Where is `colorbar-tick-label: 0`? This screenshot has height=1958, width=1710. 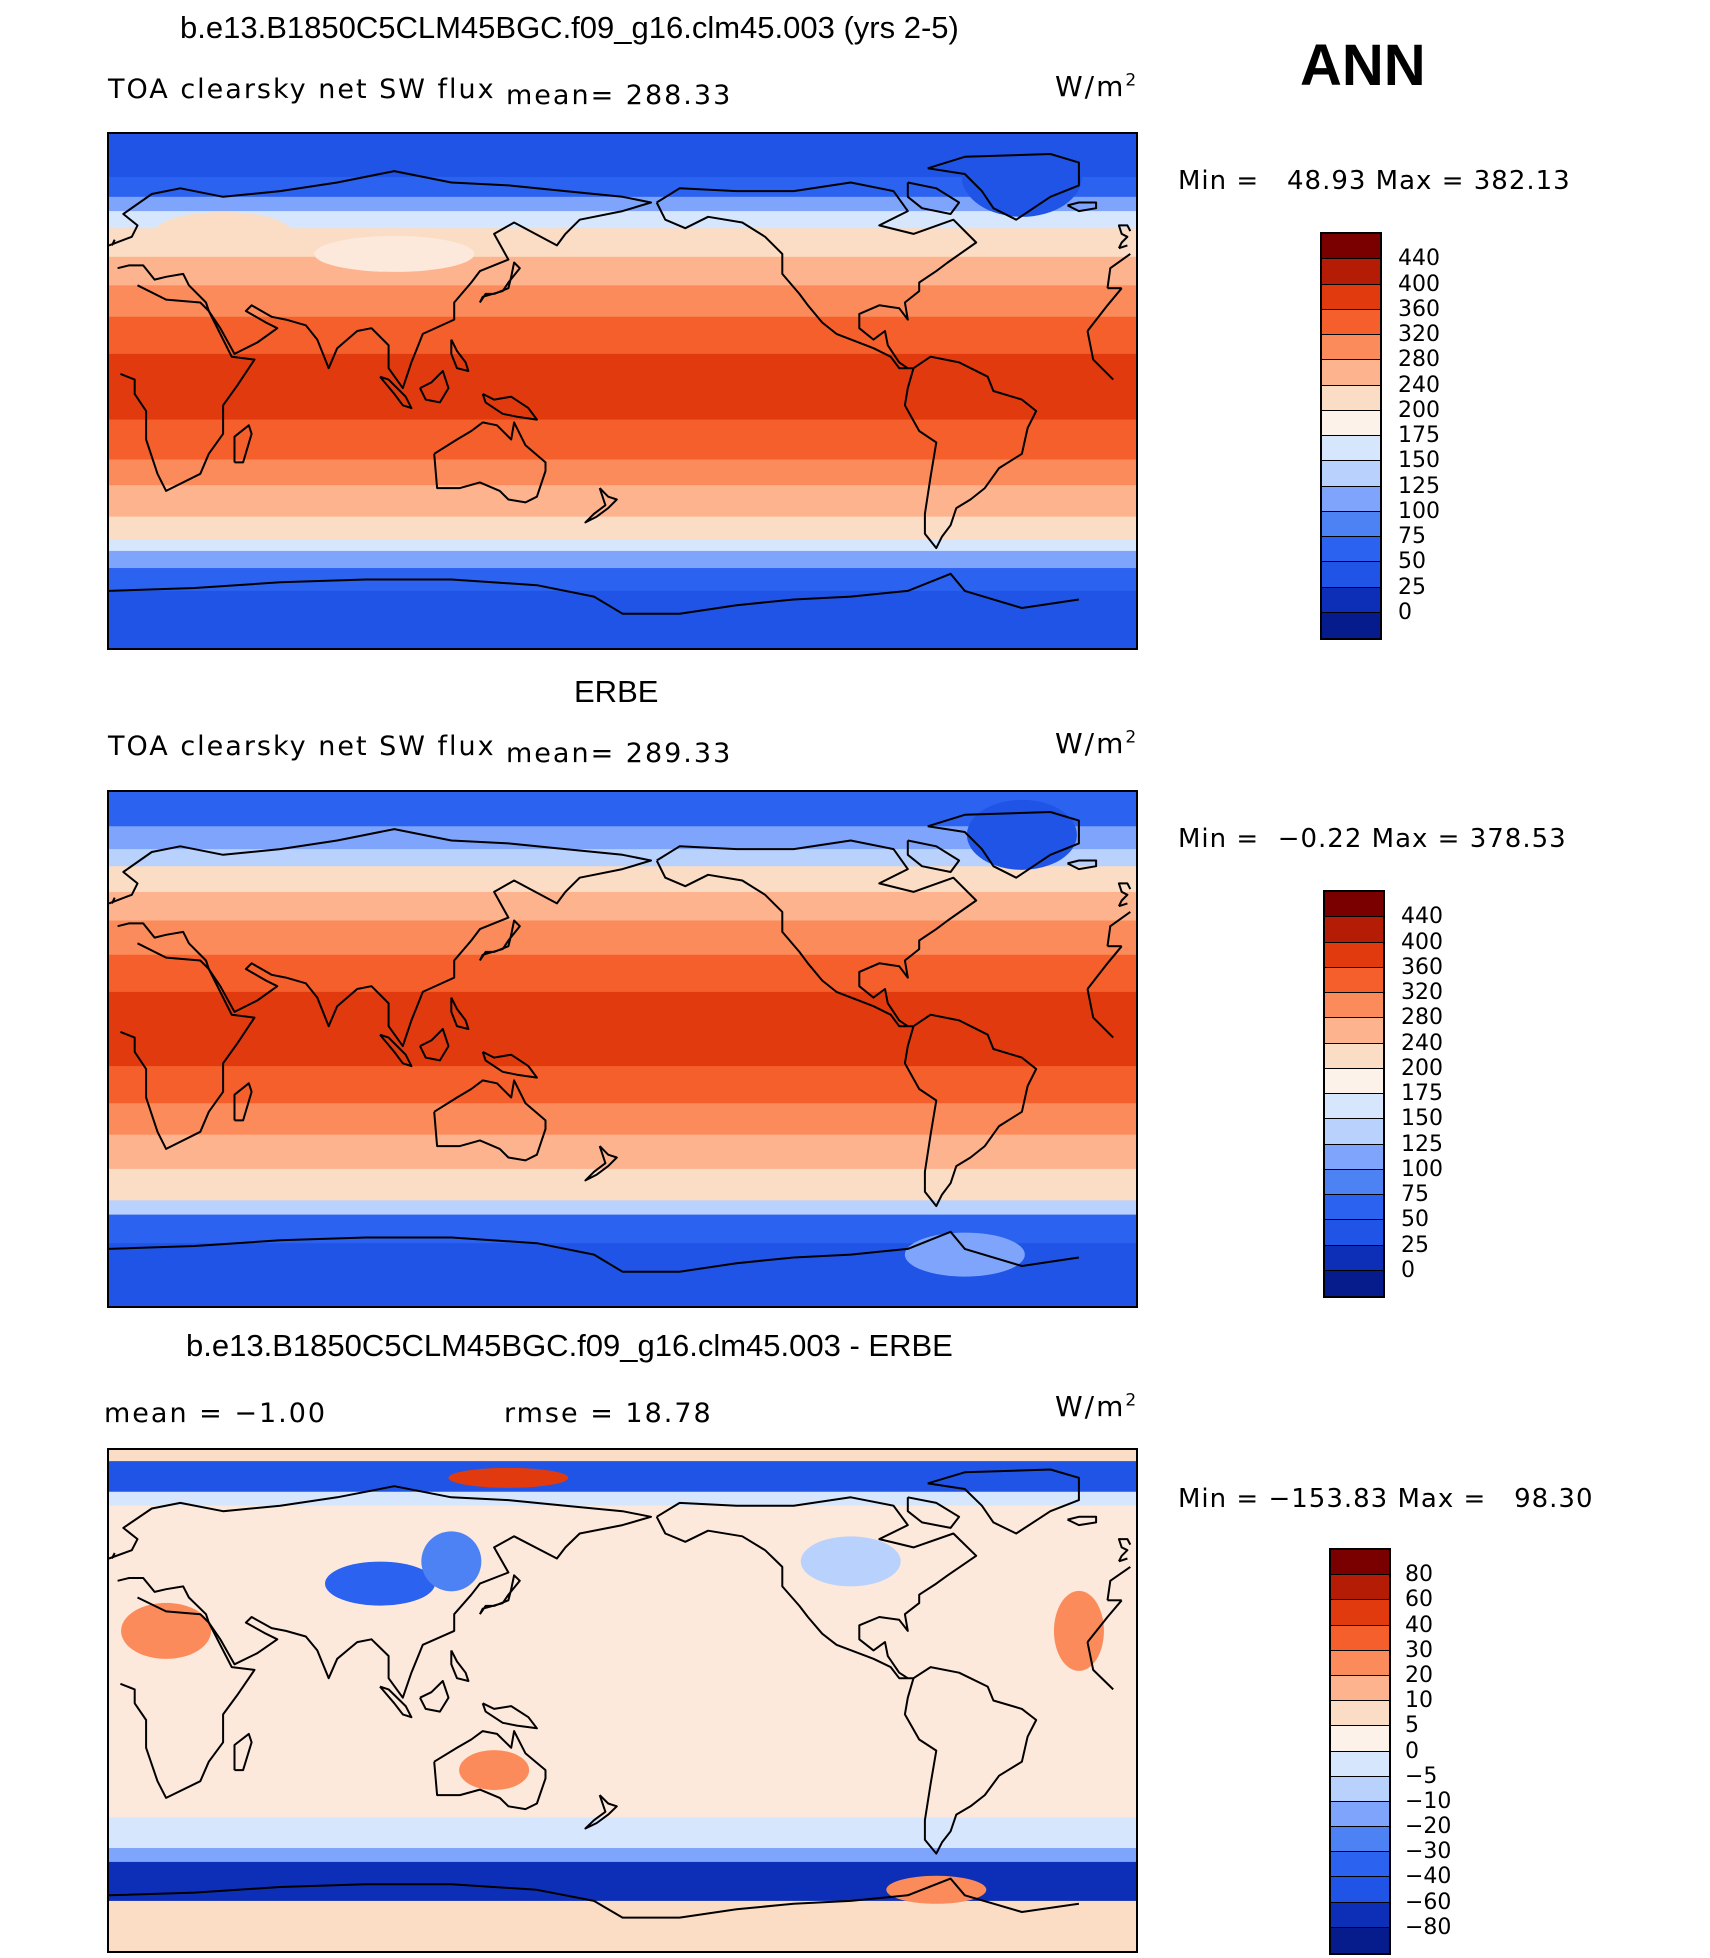
colorbar-tick-label: 0 is located at coordinates (1408, 1270).